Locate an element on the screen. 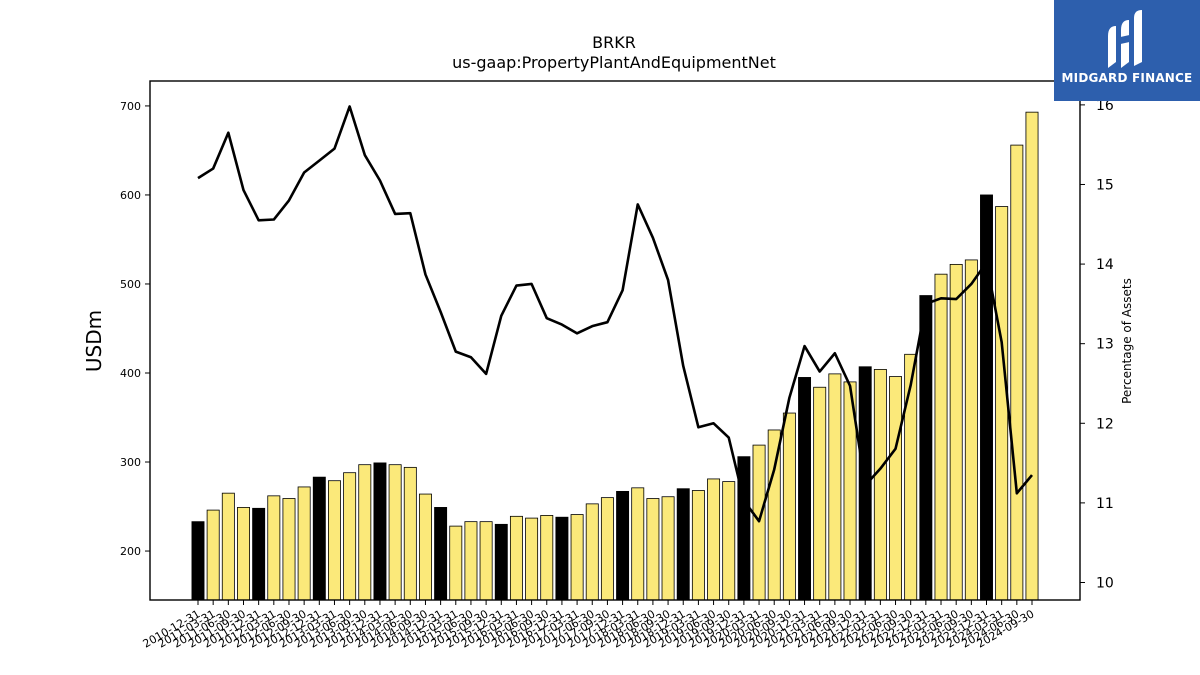  y-axis-label: USDm is located at coordinates (94, 341).